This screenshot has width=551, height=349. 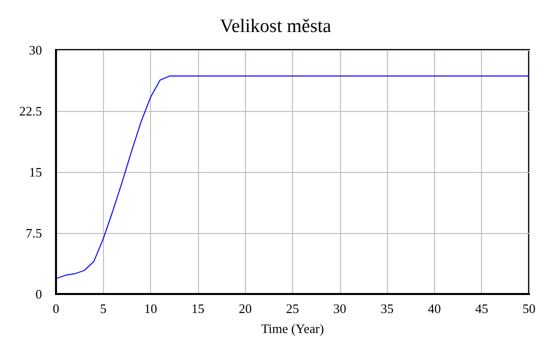 What do you see at coordinates (103, 308) in the screenshot?
I see `x-tick-label: 5` at bounding box center [103, 308].